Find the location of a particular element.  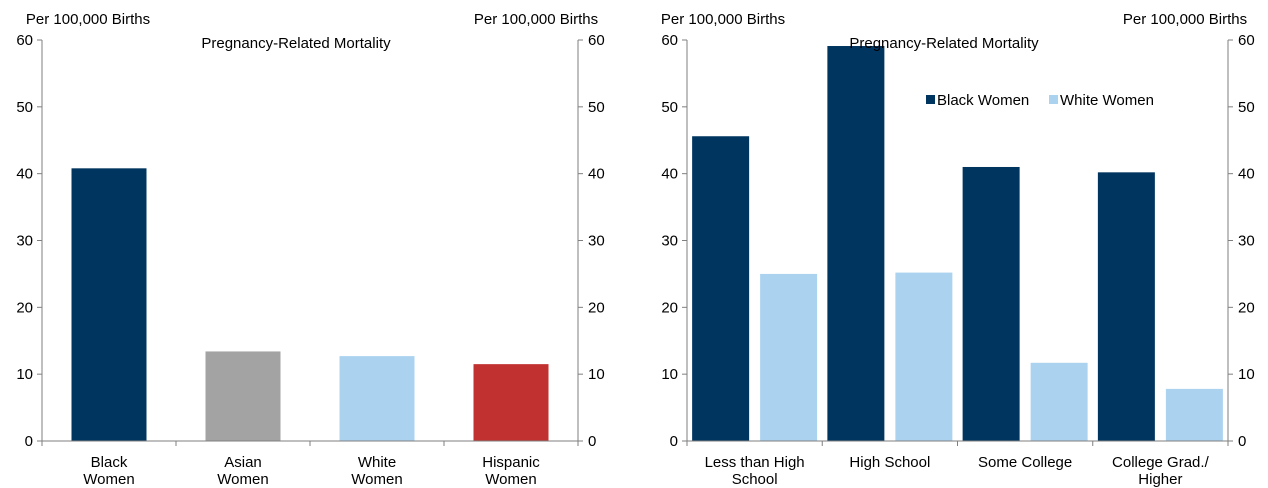

x-tick-label: Asian is located at coordinates (243, 462).